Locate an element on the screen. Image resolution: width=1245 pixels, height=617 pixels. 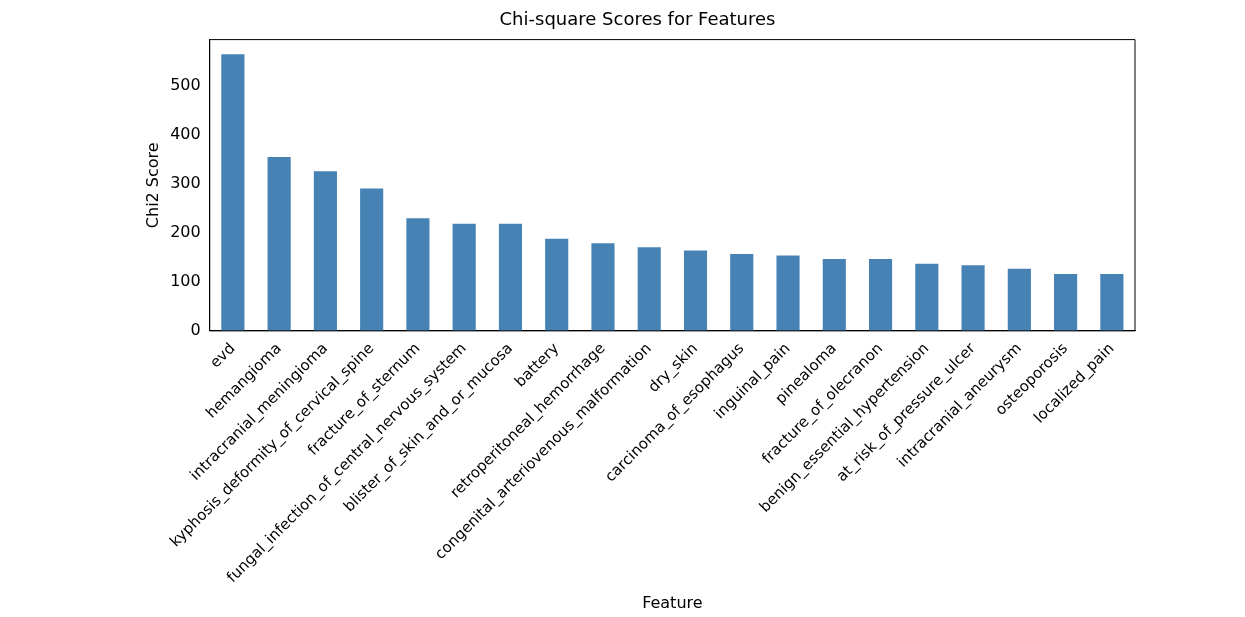
y-tick-label: 200 is located at coordinates (185, 232).